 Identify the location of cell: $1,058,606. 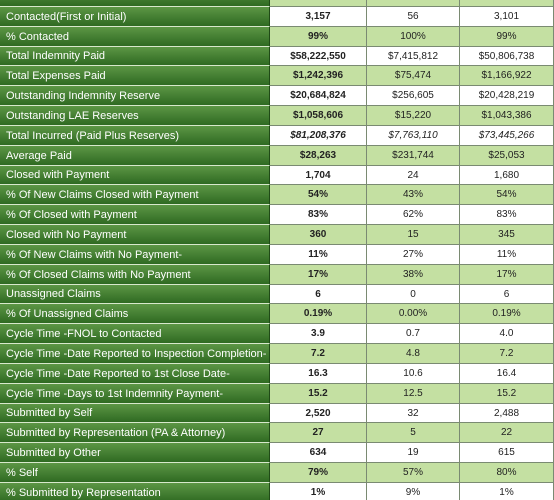
(318, 116).